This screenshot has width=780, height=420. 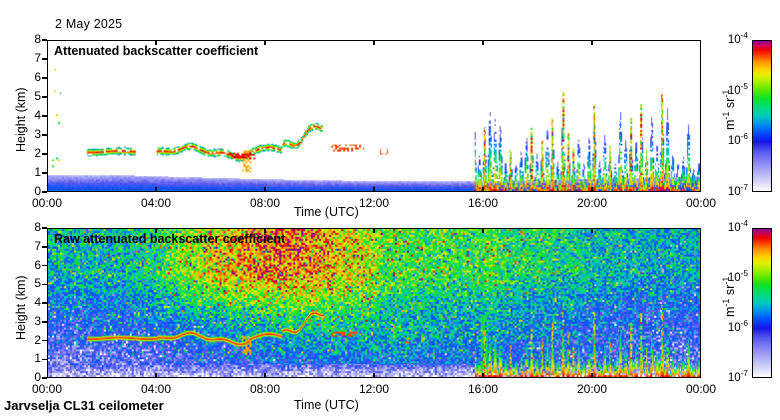 What do you see at coordinates (326, 405) in the screenshot?
I see `x-axis-label-bottom: Time (UTC)` at bounding box center [326, 405].